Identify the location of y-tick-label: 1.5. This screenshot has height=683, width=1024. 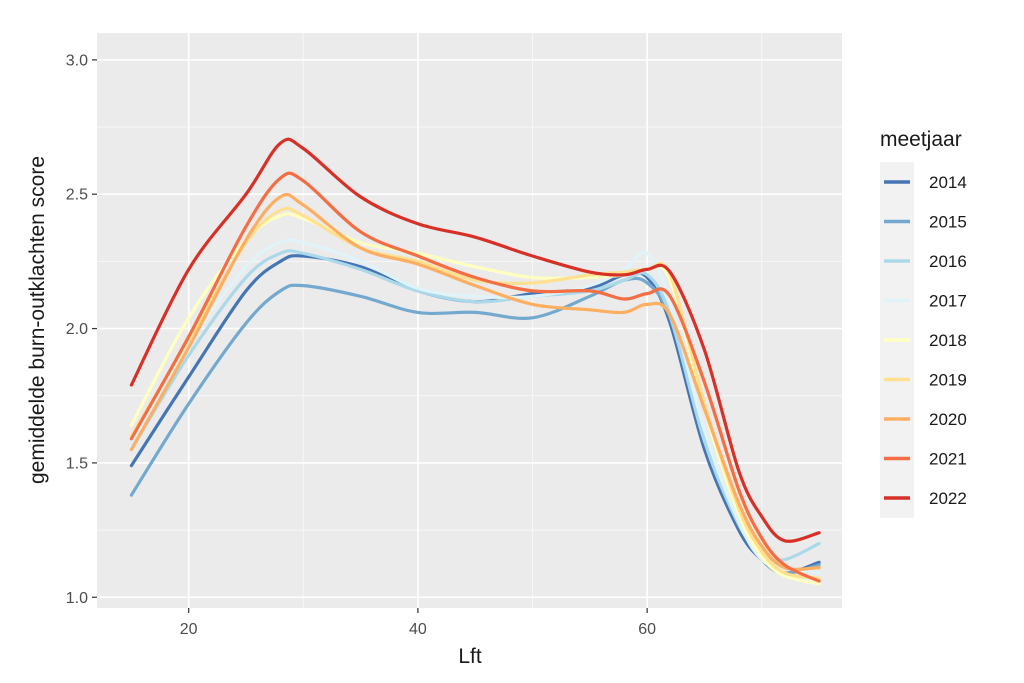
(77, 463).